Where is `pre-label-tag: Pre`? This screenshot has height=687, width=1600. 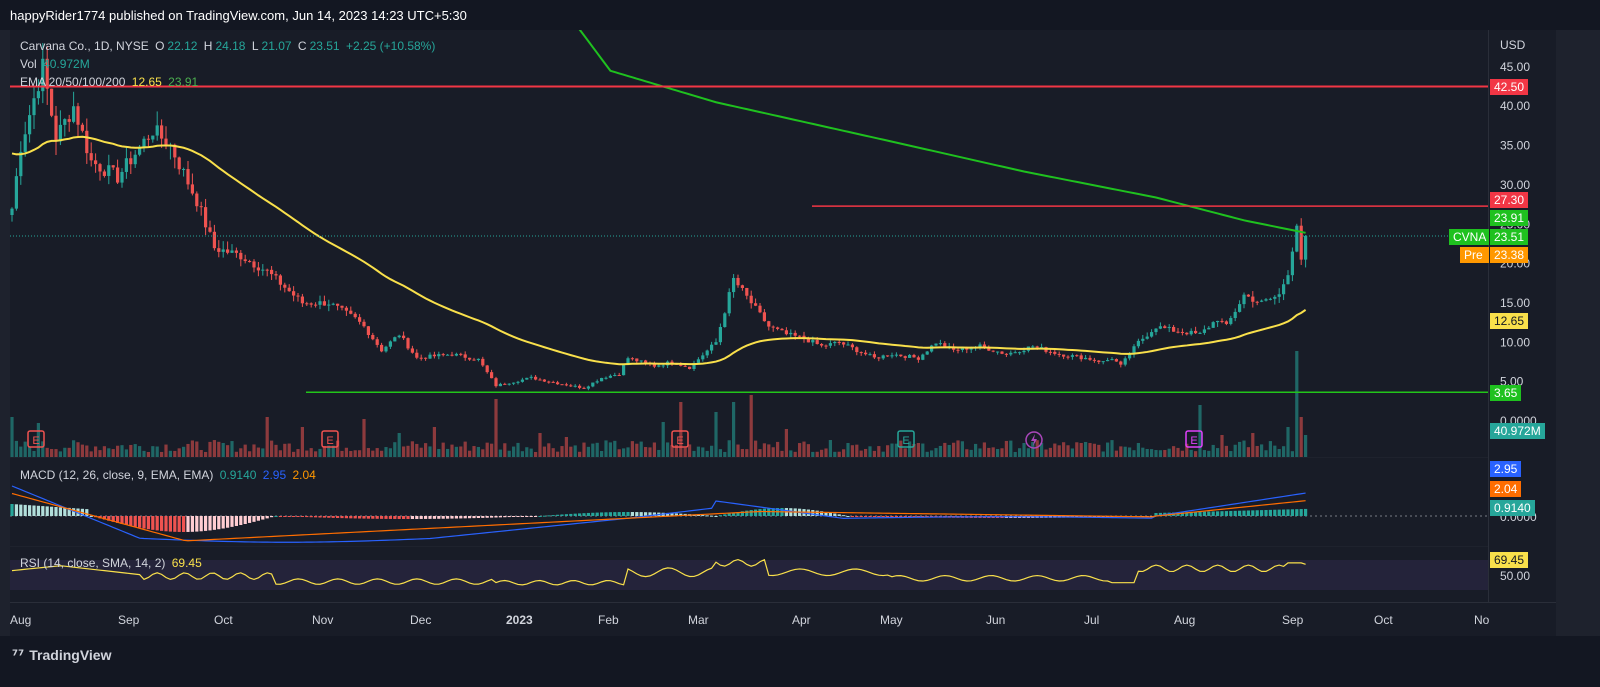
pre-label-tag: Pre is located at coordinates (1474, 255).